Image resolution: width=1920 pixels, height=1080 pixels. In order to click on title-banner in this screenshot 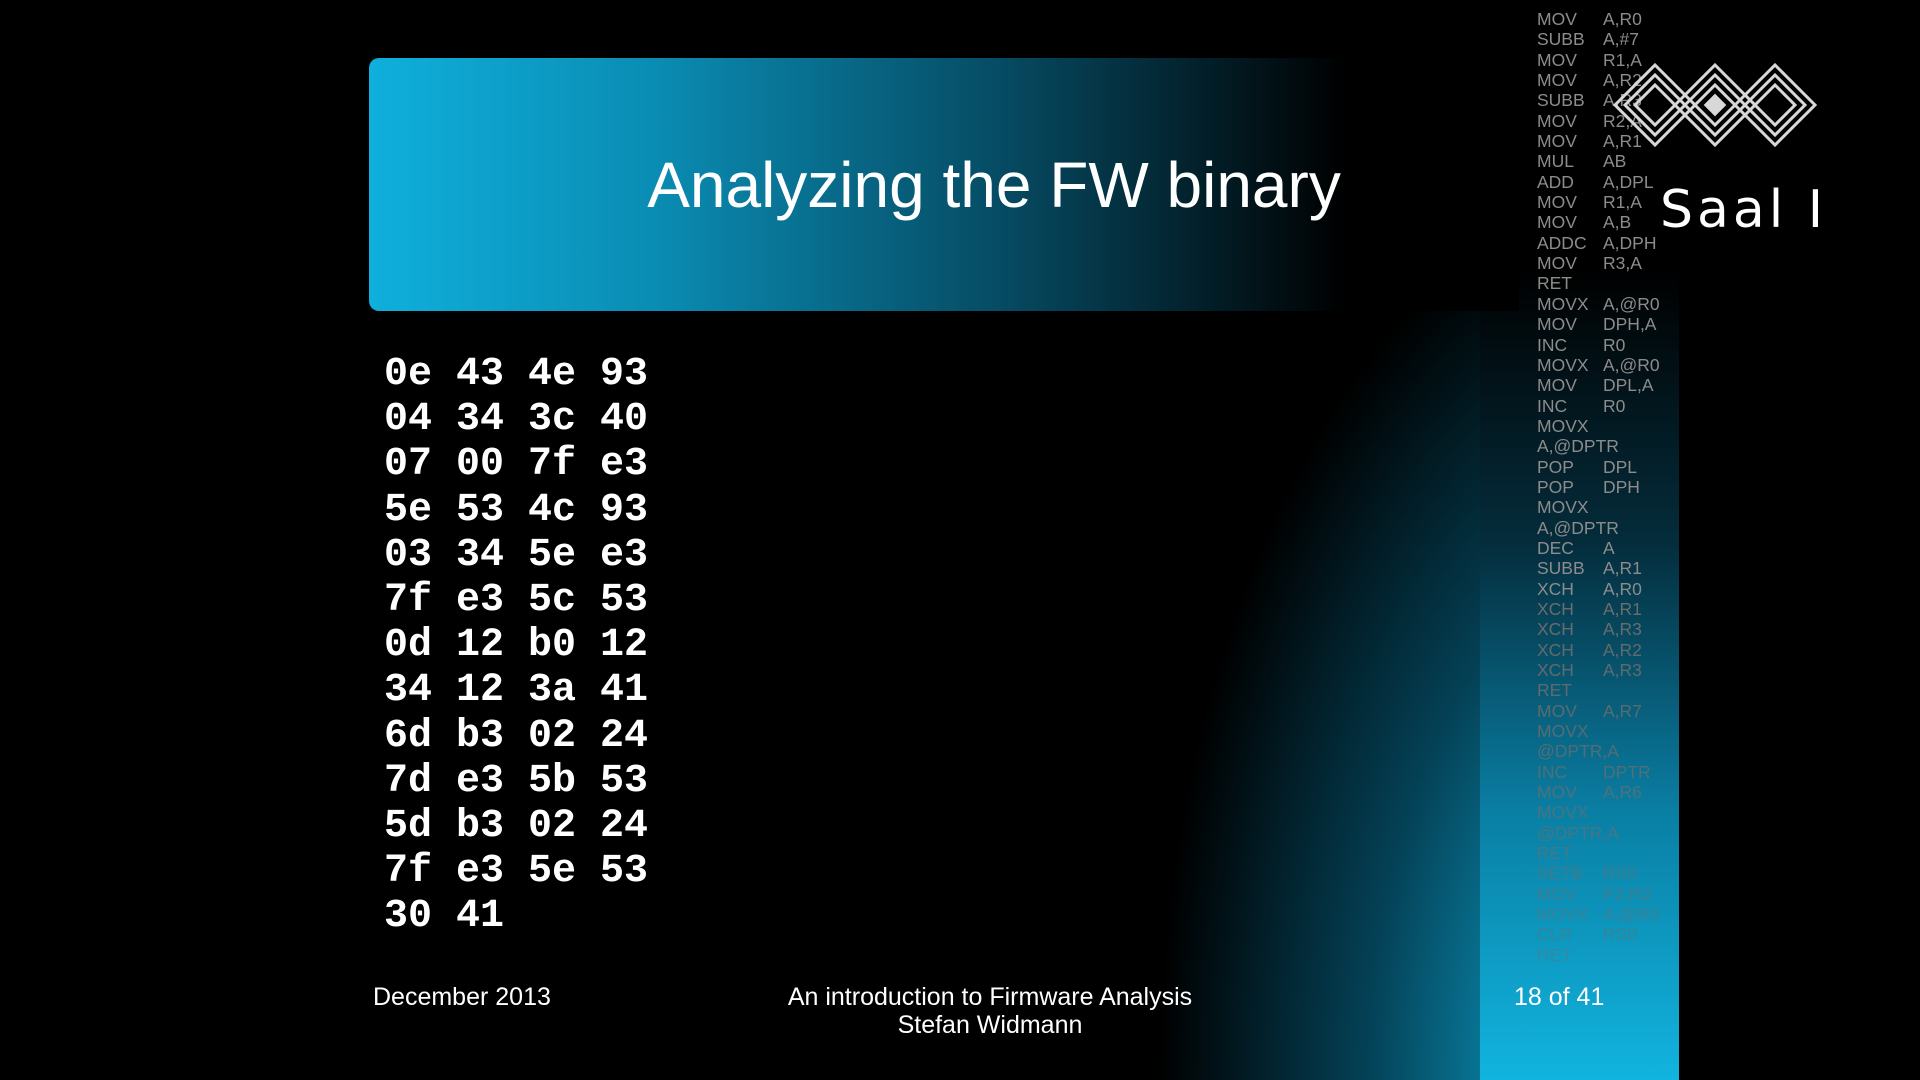, I will do `click(944, 184)`.